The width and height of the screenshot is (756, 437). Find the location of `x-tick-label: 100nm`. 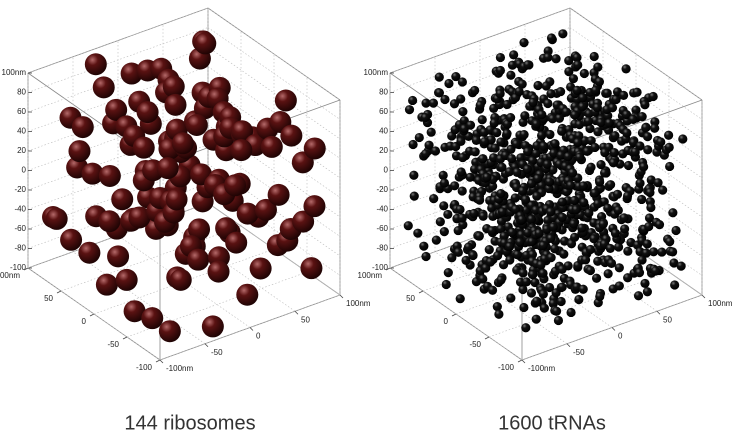

x-tick-label: 100nm is located at coordinates (720, 303).